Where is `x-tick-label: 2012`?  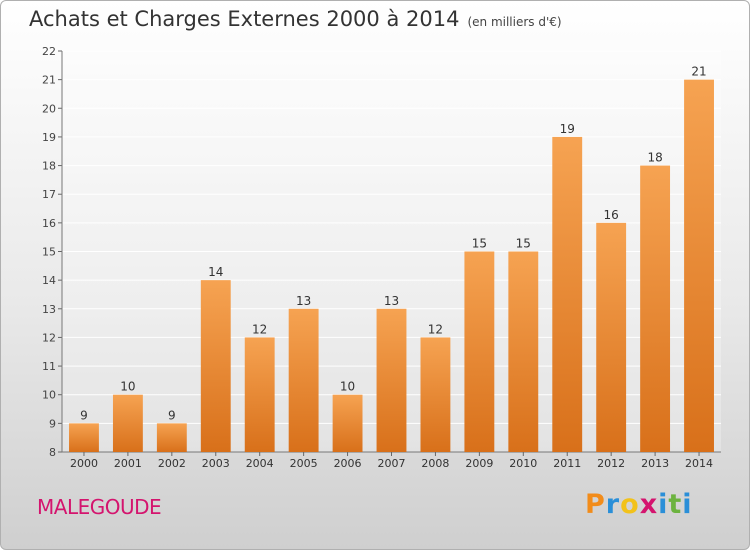 x-tick-label: 2012 is located at coordinates (611, 463).